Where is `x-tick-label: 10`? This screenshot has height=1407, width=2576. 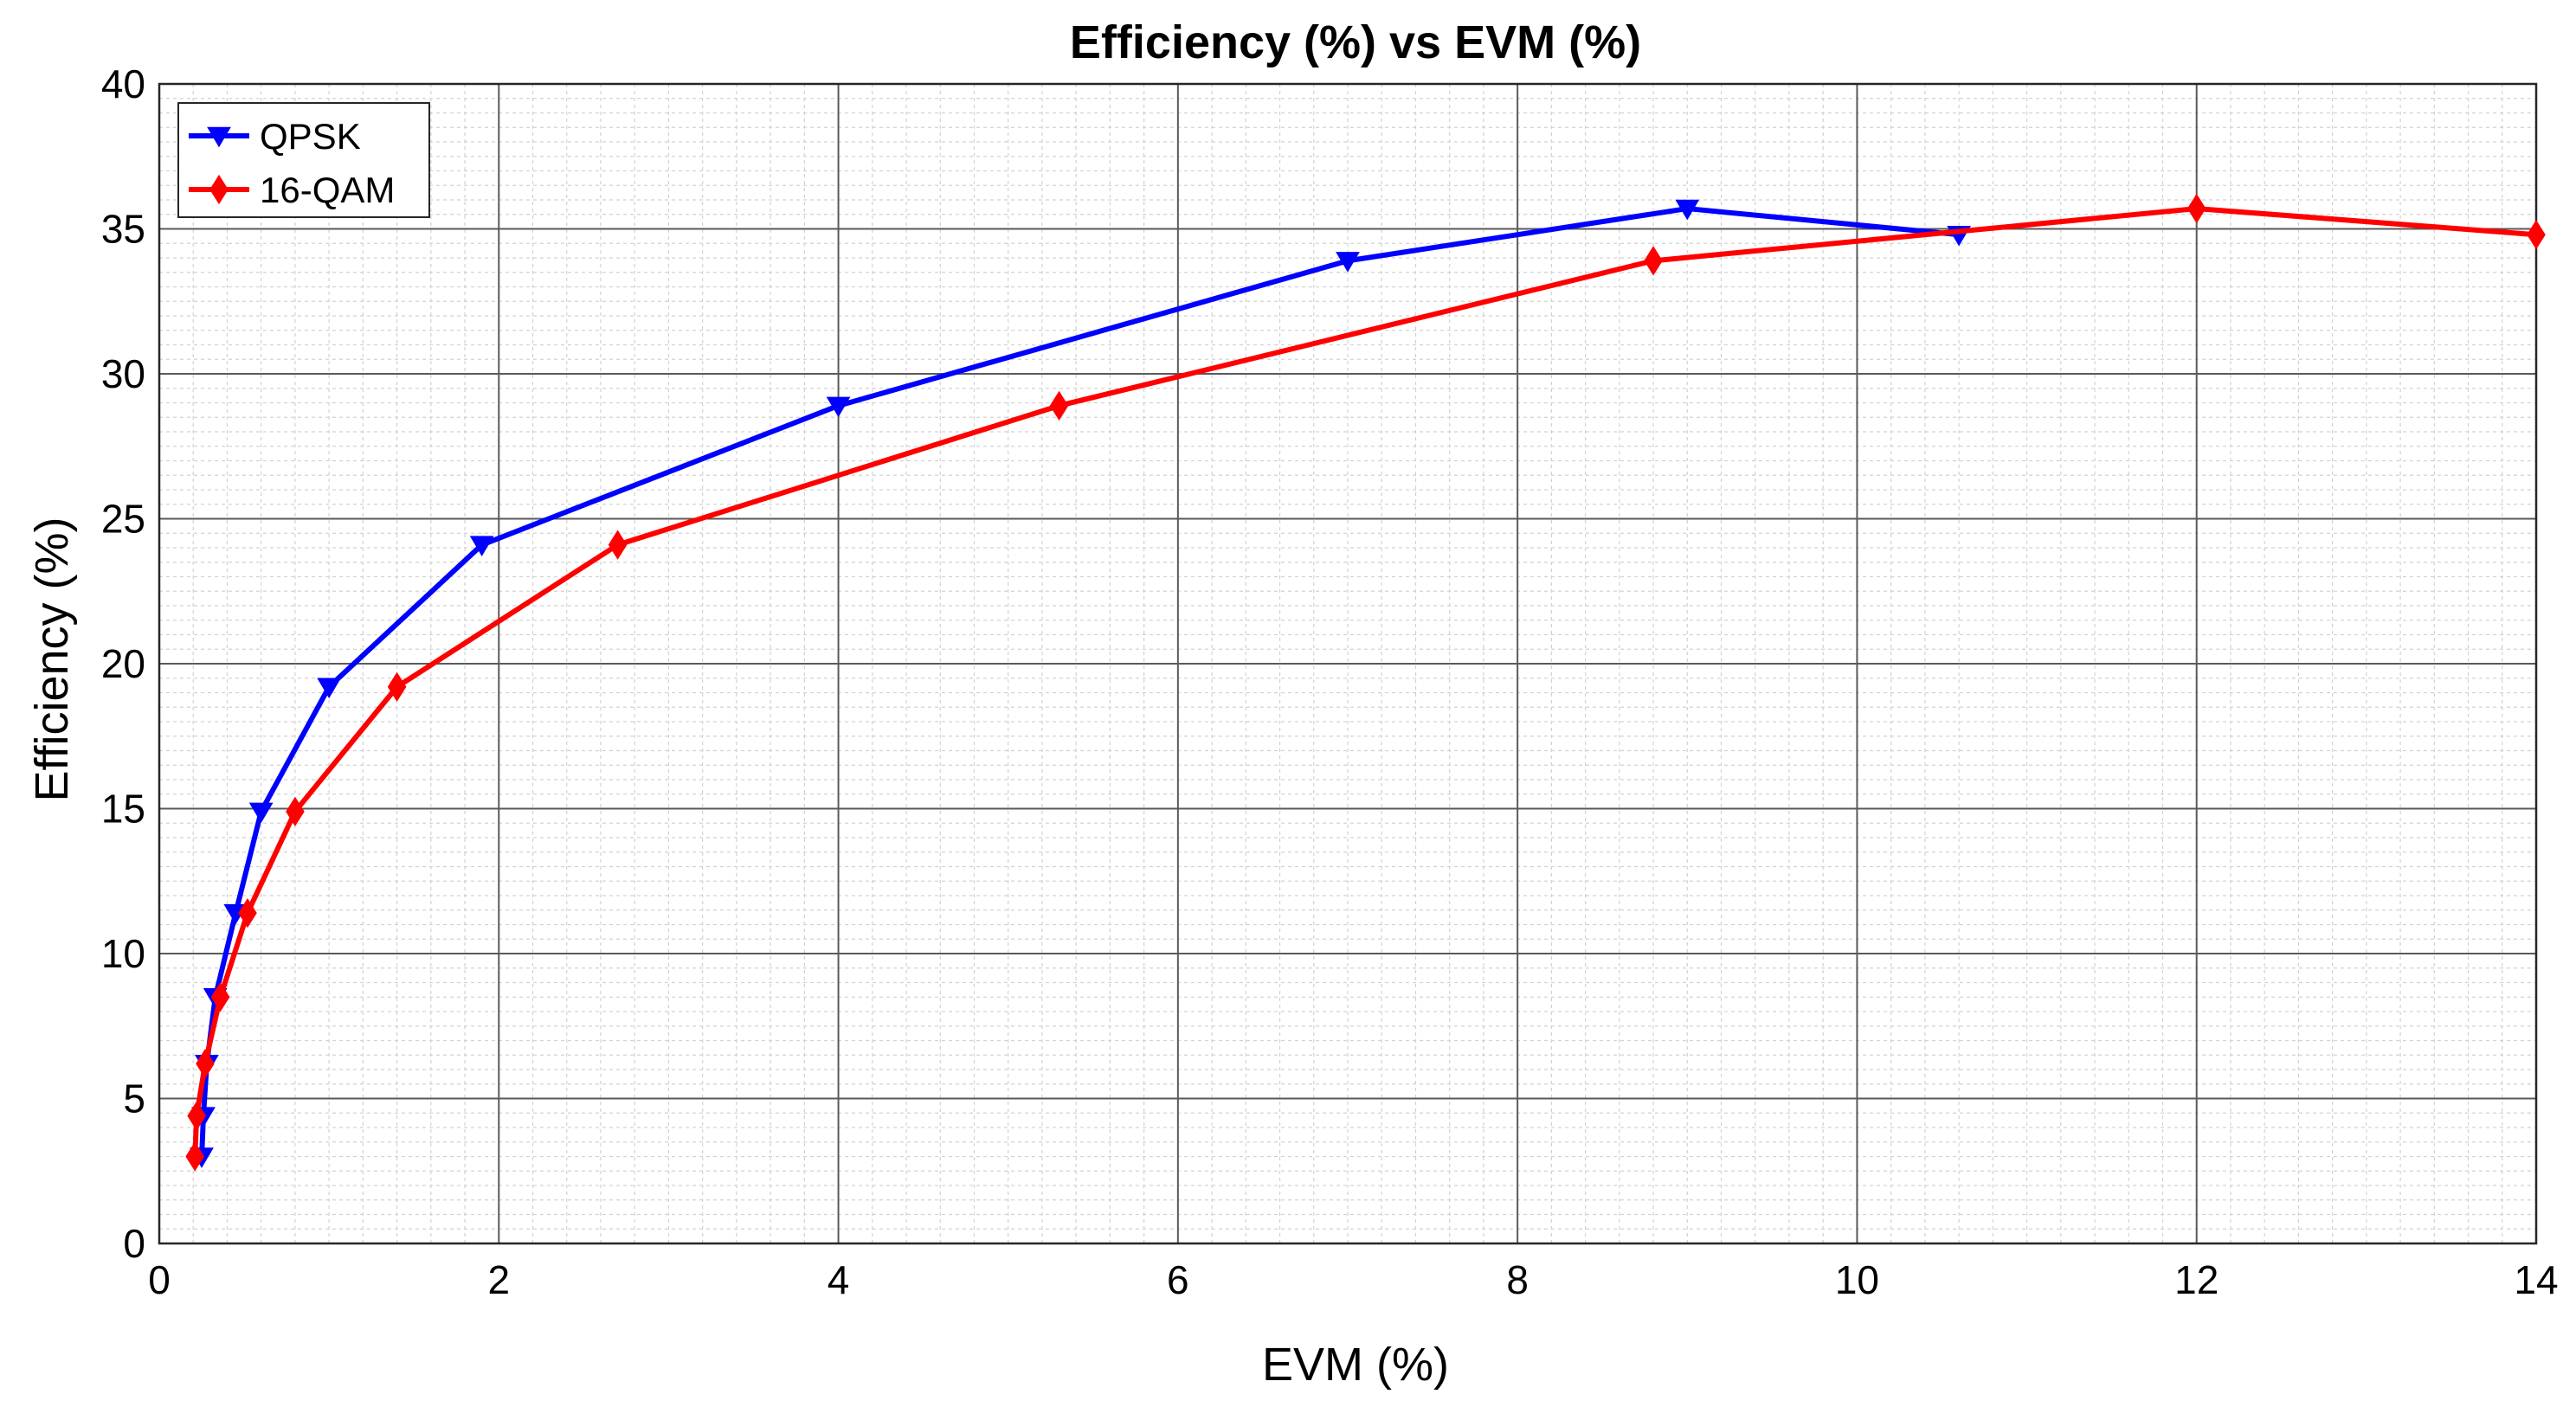
x-tick-label: 10 is located at coordinates (1857, 1279).